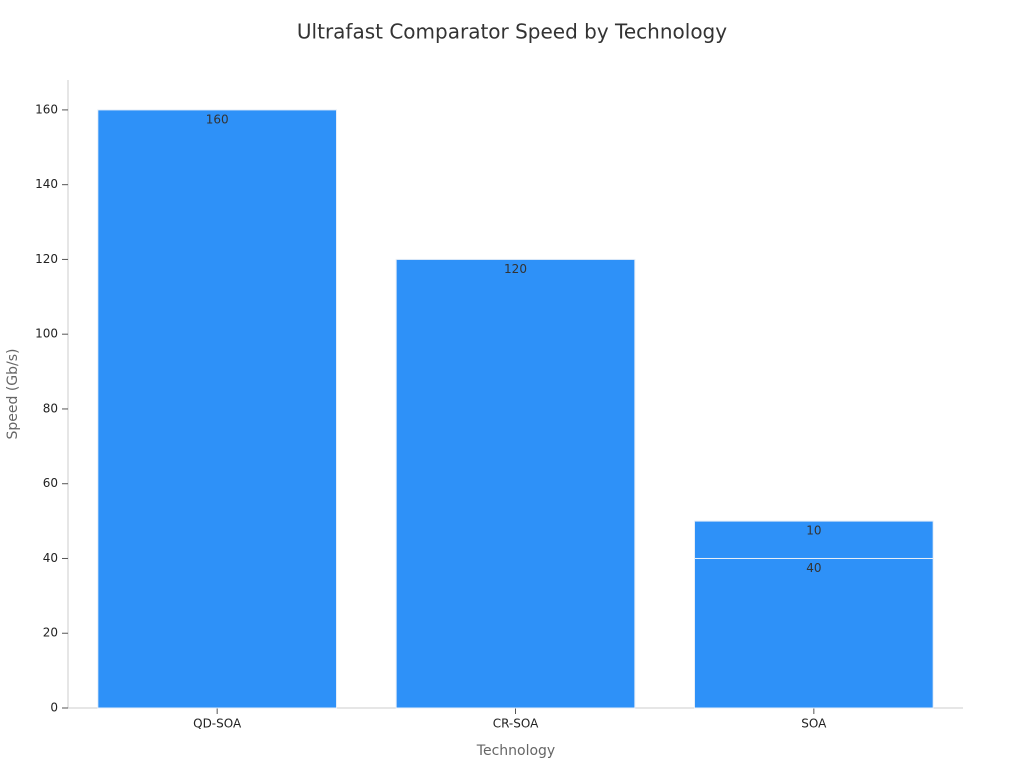 This screenshot has width=1024, height=768. What do you see at coordinates (813, 568) in the screenshot?
I see `data-label: 40` at bounding box center [813, 568].